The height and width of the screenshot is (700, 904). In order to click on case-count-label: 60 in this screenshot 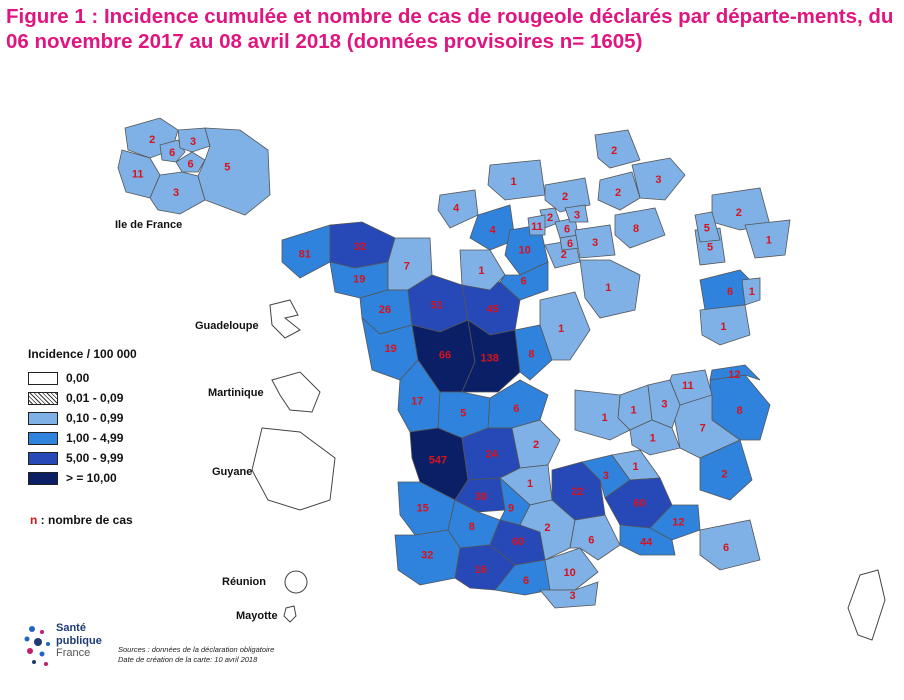, I will do `click(639, 503)`.